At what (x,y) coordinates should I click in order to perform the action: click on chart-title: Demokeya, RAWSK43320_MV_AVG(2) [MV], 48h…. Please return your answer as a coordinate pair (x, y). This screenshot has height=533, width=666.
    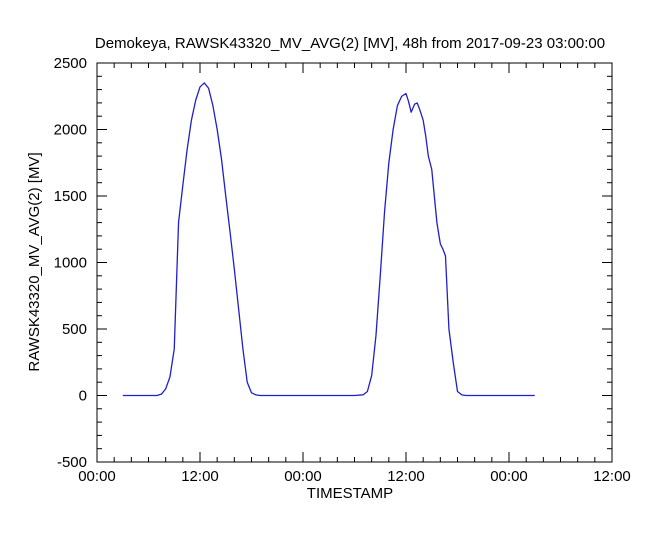
    Looking at the image, I should click on (350, 43).